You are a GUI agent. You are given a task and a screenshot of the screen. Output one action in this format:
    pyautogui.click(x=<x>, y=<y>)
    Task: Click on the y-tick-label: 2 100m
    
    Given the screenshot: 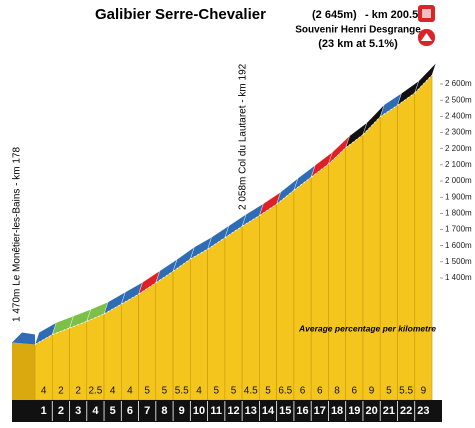 What is the action you would take?
    pyautogui.click(x=458, y=164)
    